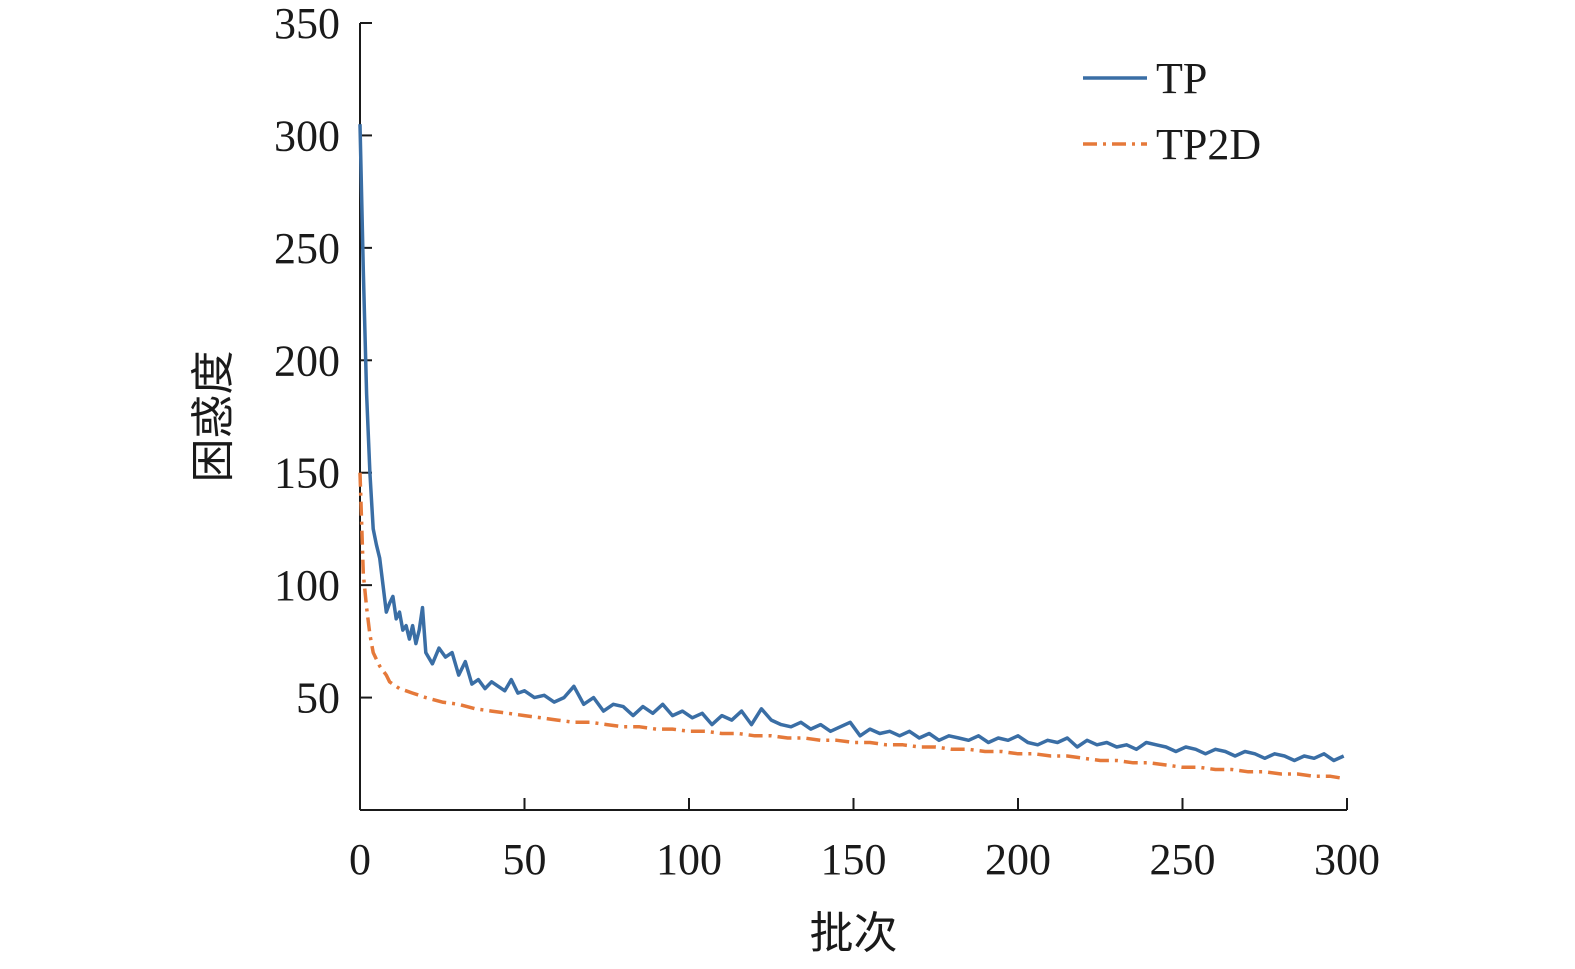 Image resolution: width=1575 pixels, height=969 pixels. What do you see at coordinates (307, 360) in the screenshot?
I see `y-tick-label: 200` at bounding box center [307, 360].